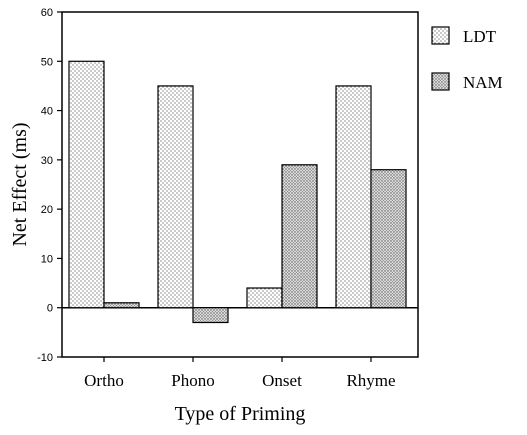 The image size is (527, 435). What do you see at coordinates (353, 197) in the screenshot?
I see `bar-ldt-rhyme` at bounding box center [353, 197].